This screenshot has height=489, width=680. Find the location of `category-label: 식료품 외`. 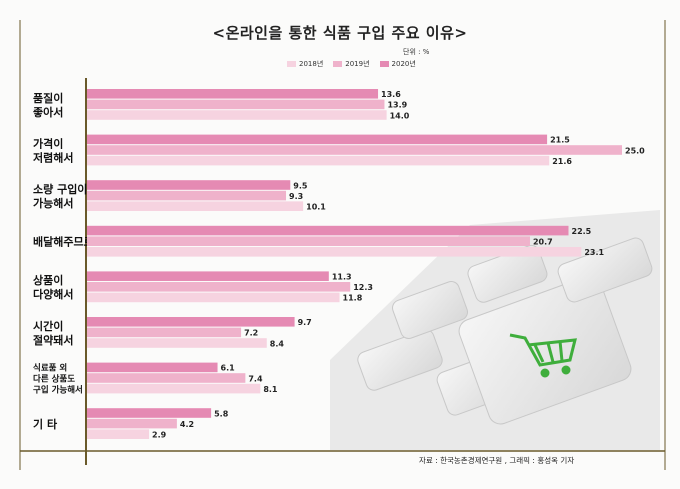

category-label: 식료품 외 is located at coordinates (50, 367).